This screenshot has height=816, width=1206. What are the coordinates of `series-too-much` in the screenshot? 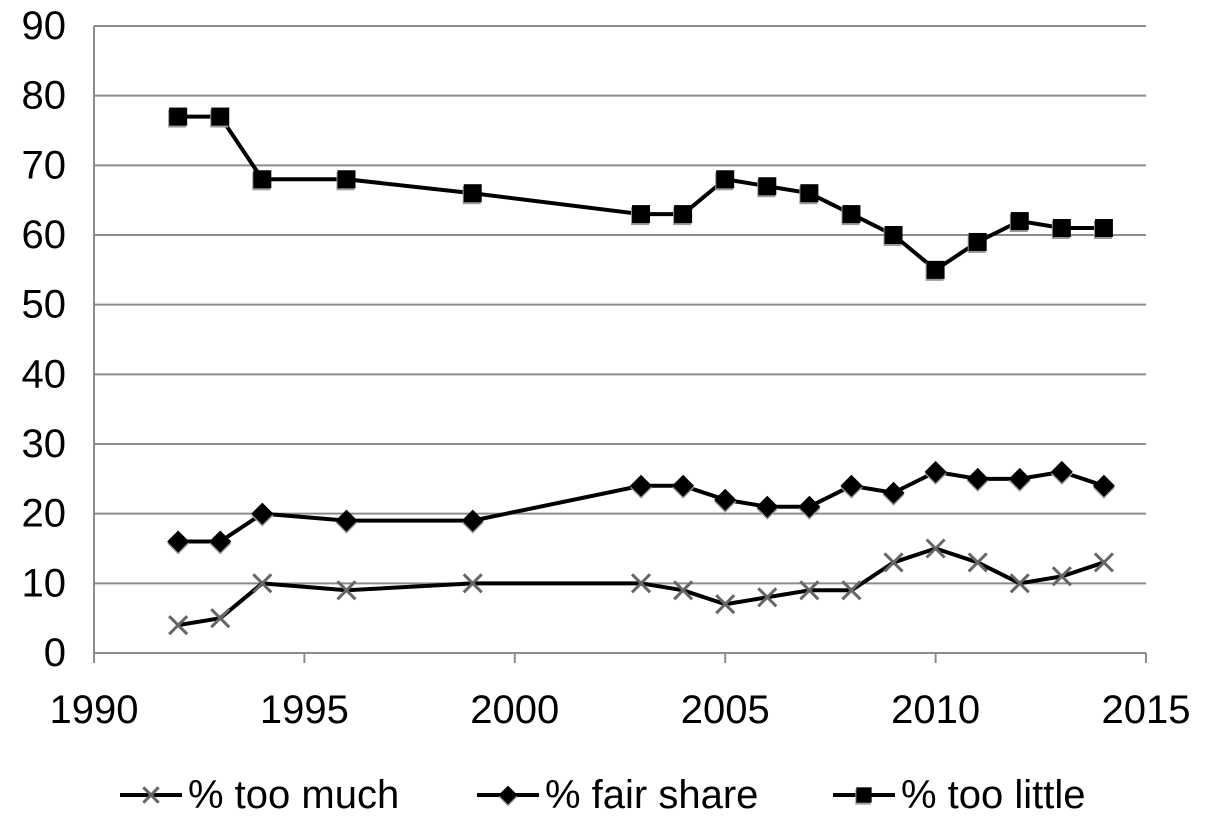 It's located at (641, 587).